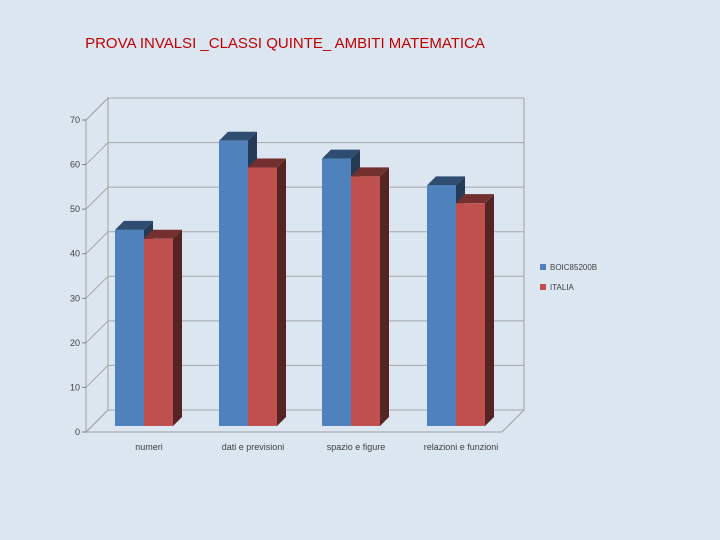 This screenshot has height=540, width=720. What do you see at coordinates (75, 120) in the screenshot?
I see `y-tick-label: 70` at bounding box center [75, 120].